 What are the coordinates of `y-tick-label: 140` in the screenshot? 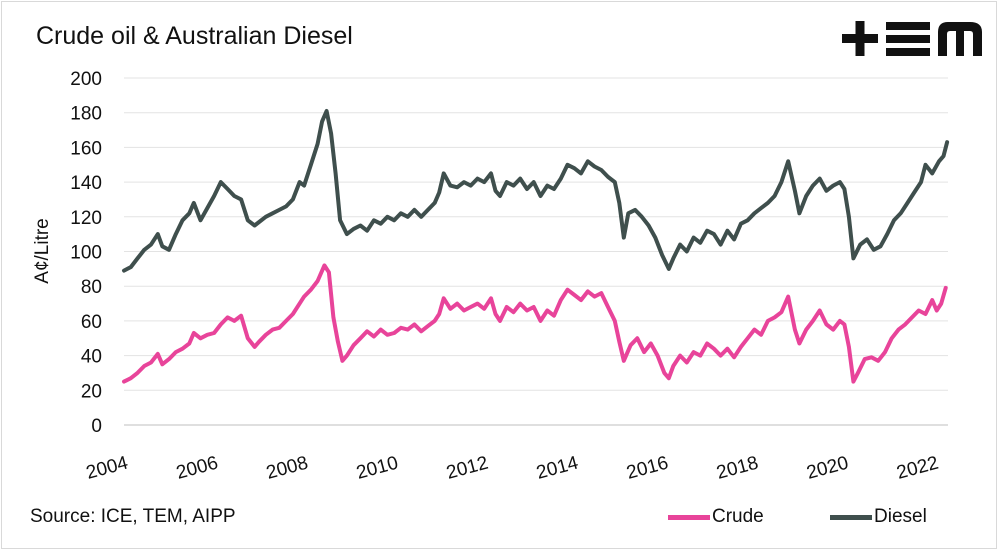 It's located at (86, 183).